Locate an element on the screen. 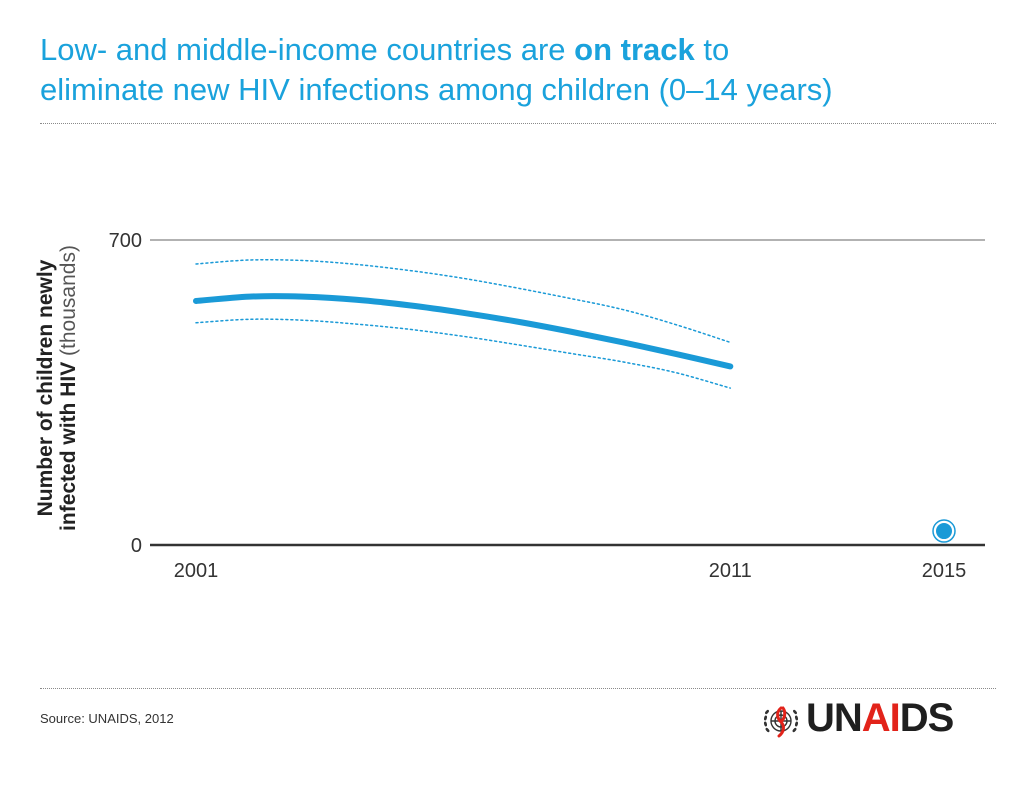 The width and height of the screenshot is (1024, 792). y-tick-label-700: 700 is located at coordinates (125, 241).